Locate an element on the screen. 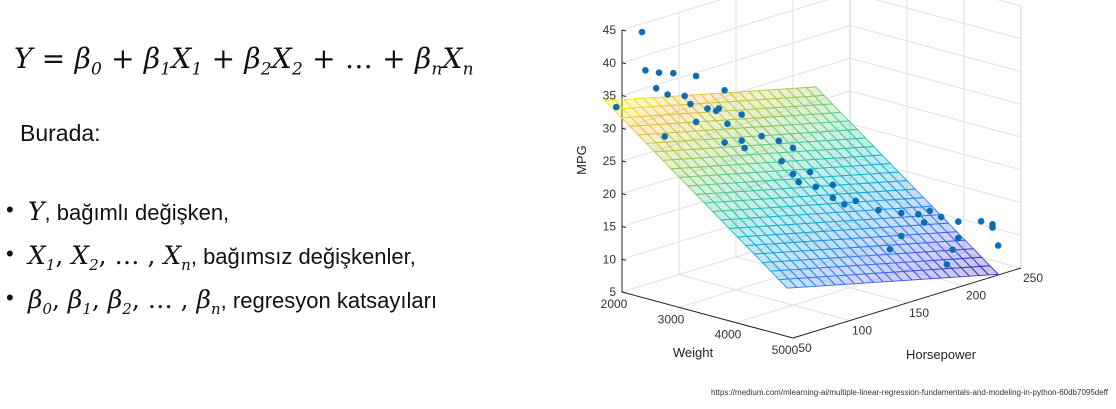 The width and height of the screenshot is (1116, 409). equation-beta2: β is located at coordinates (252, 58).